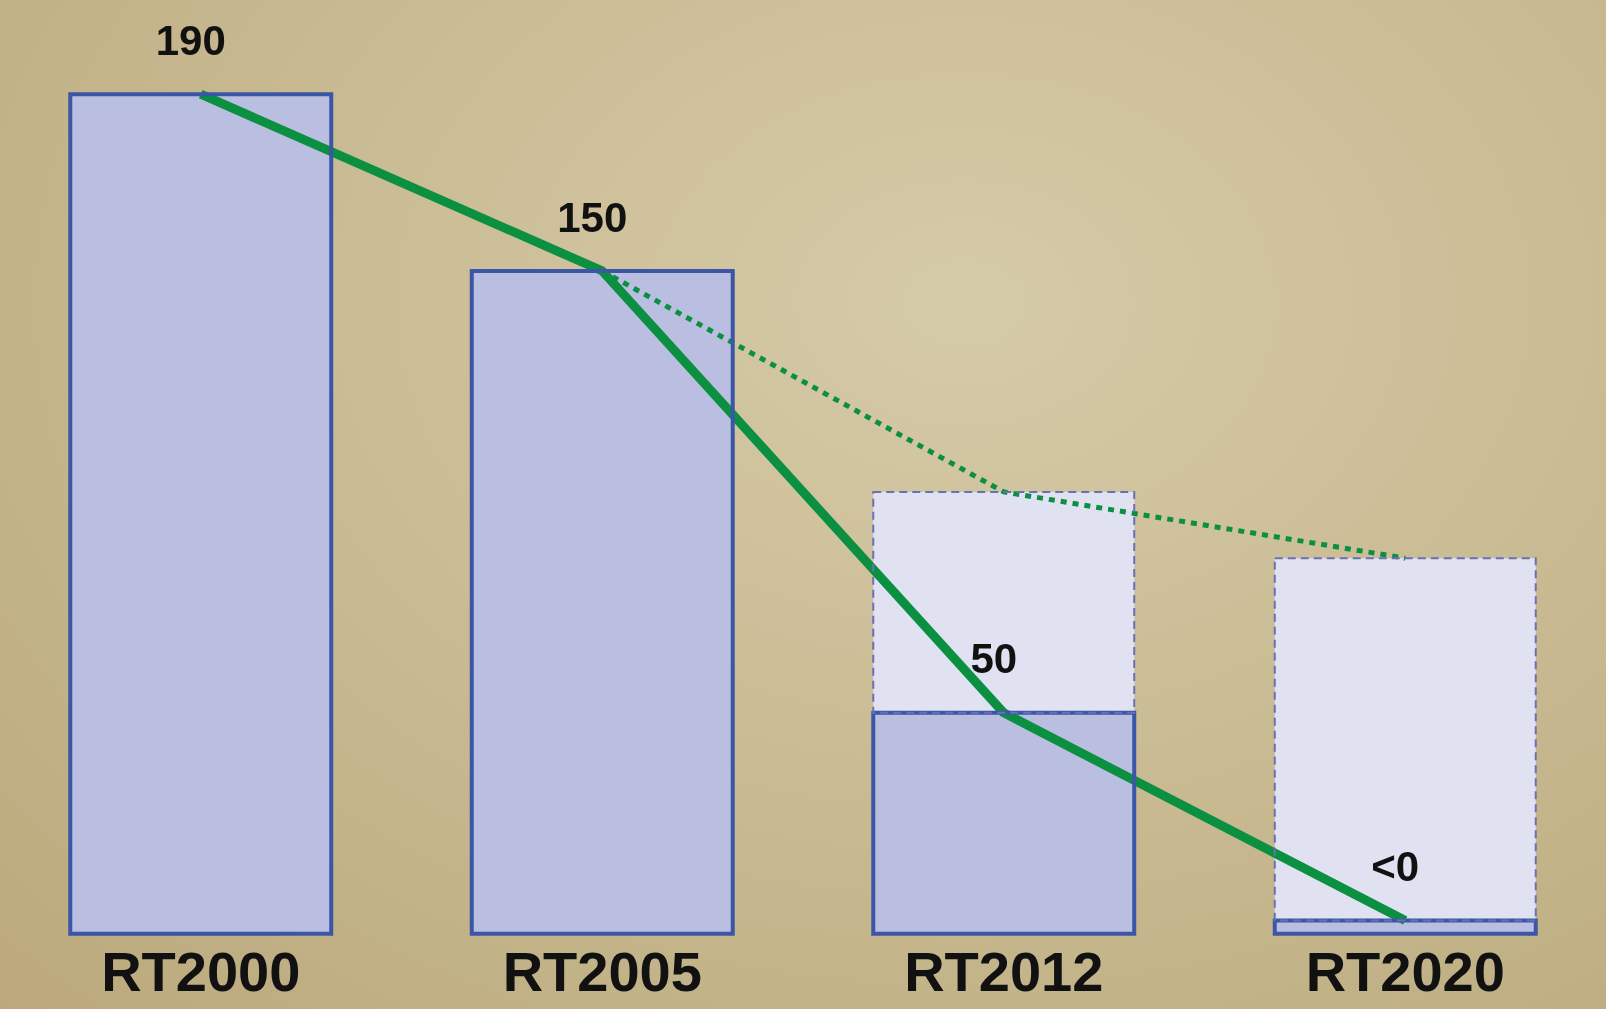  I want to click on x-tick-label: RT2005, so click(602, 971).